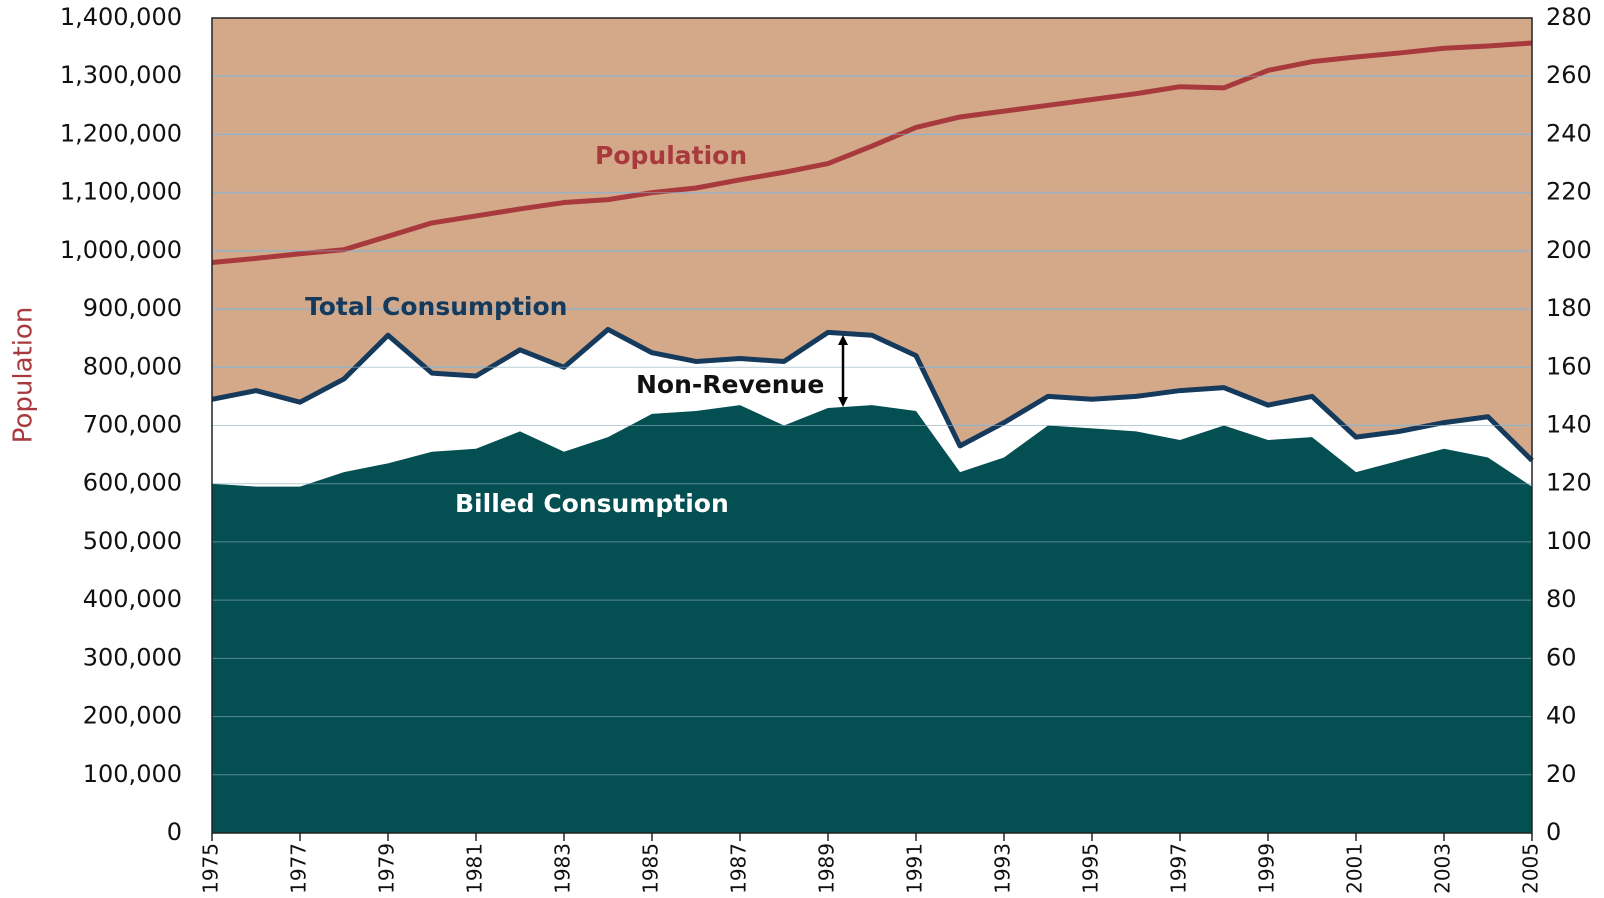  I want to click on x-tick-label: 1987, so click(739, 868).